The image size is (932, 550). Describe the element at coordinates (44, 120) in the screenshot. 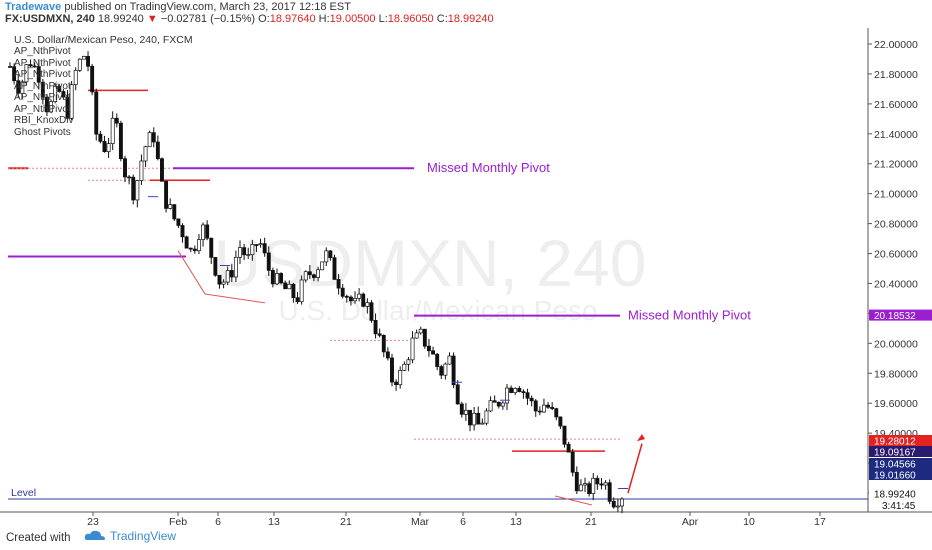

I see `indicator-item: RBI_KnoxDiv` at that location.